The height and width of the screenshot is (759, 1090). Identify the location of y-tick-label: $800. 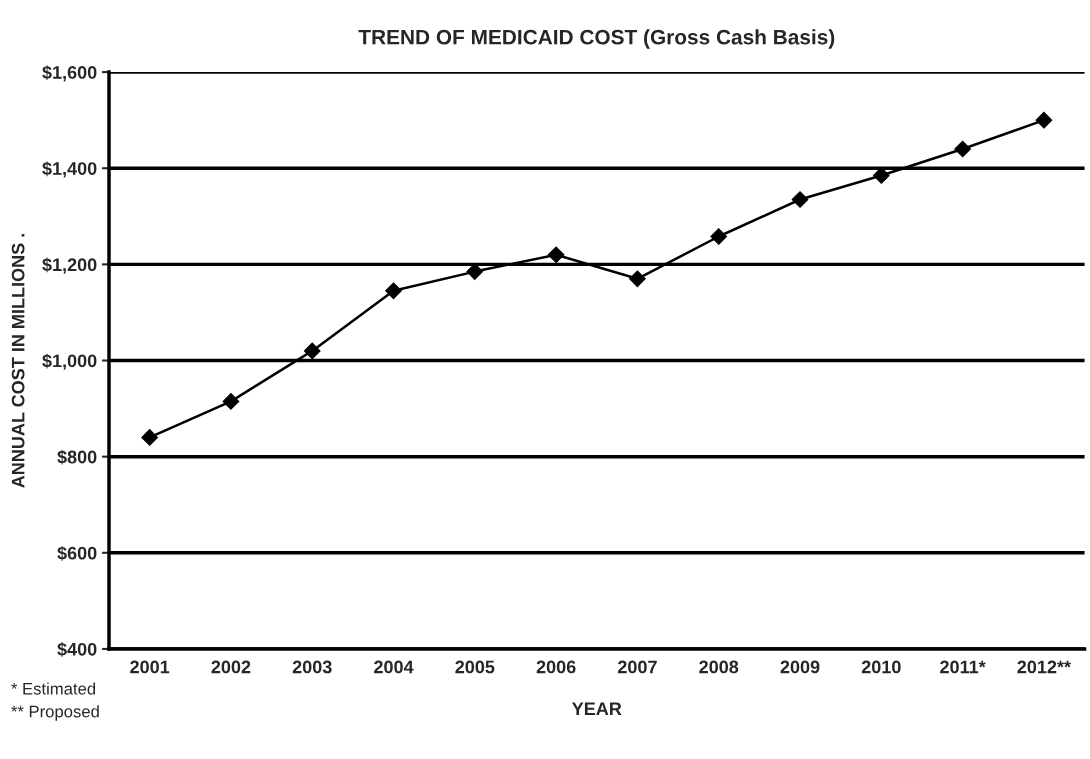
(77, 457).